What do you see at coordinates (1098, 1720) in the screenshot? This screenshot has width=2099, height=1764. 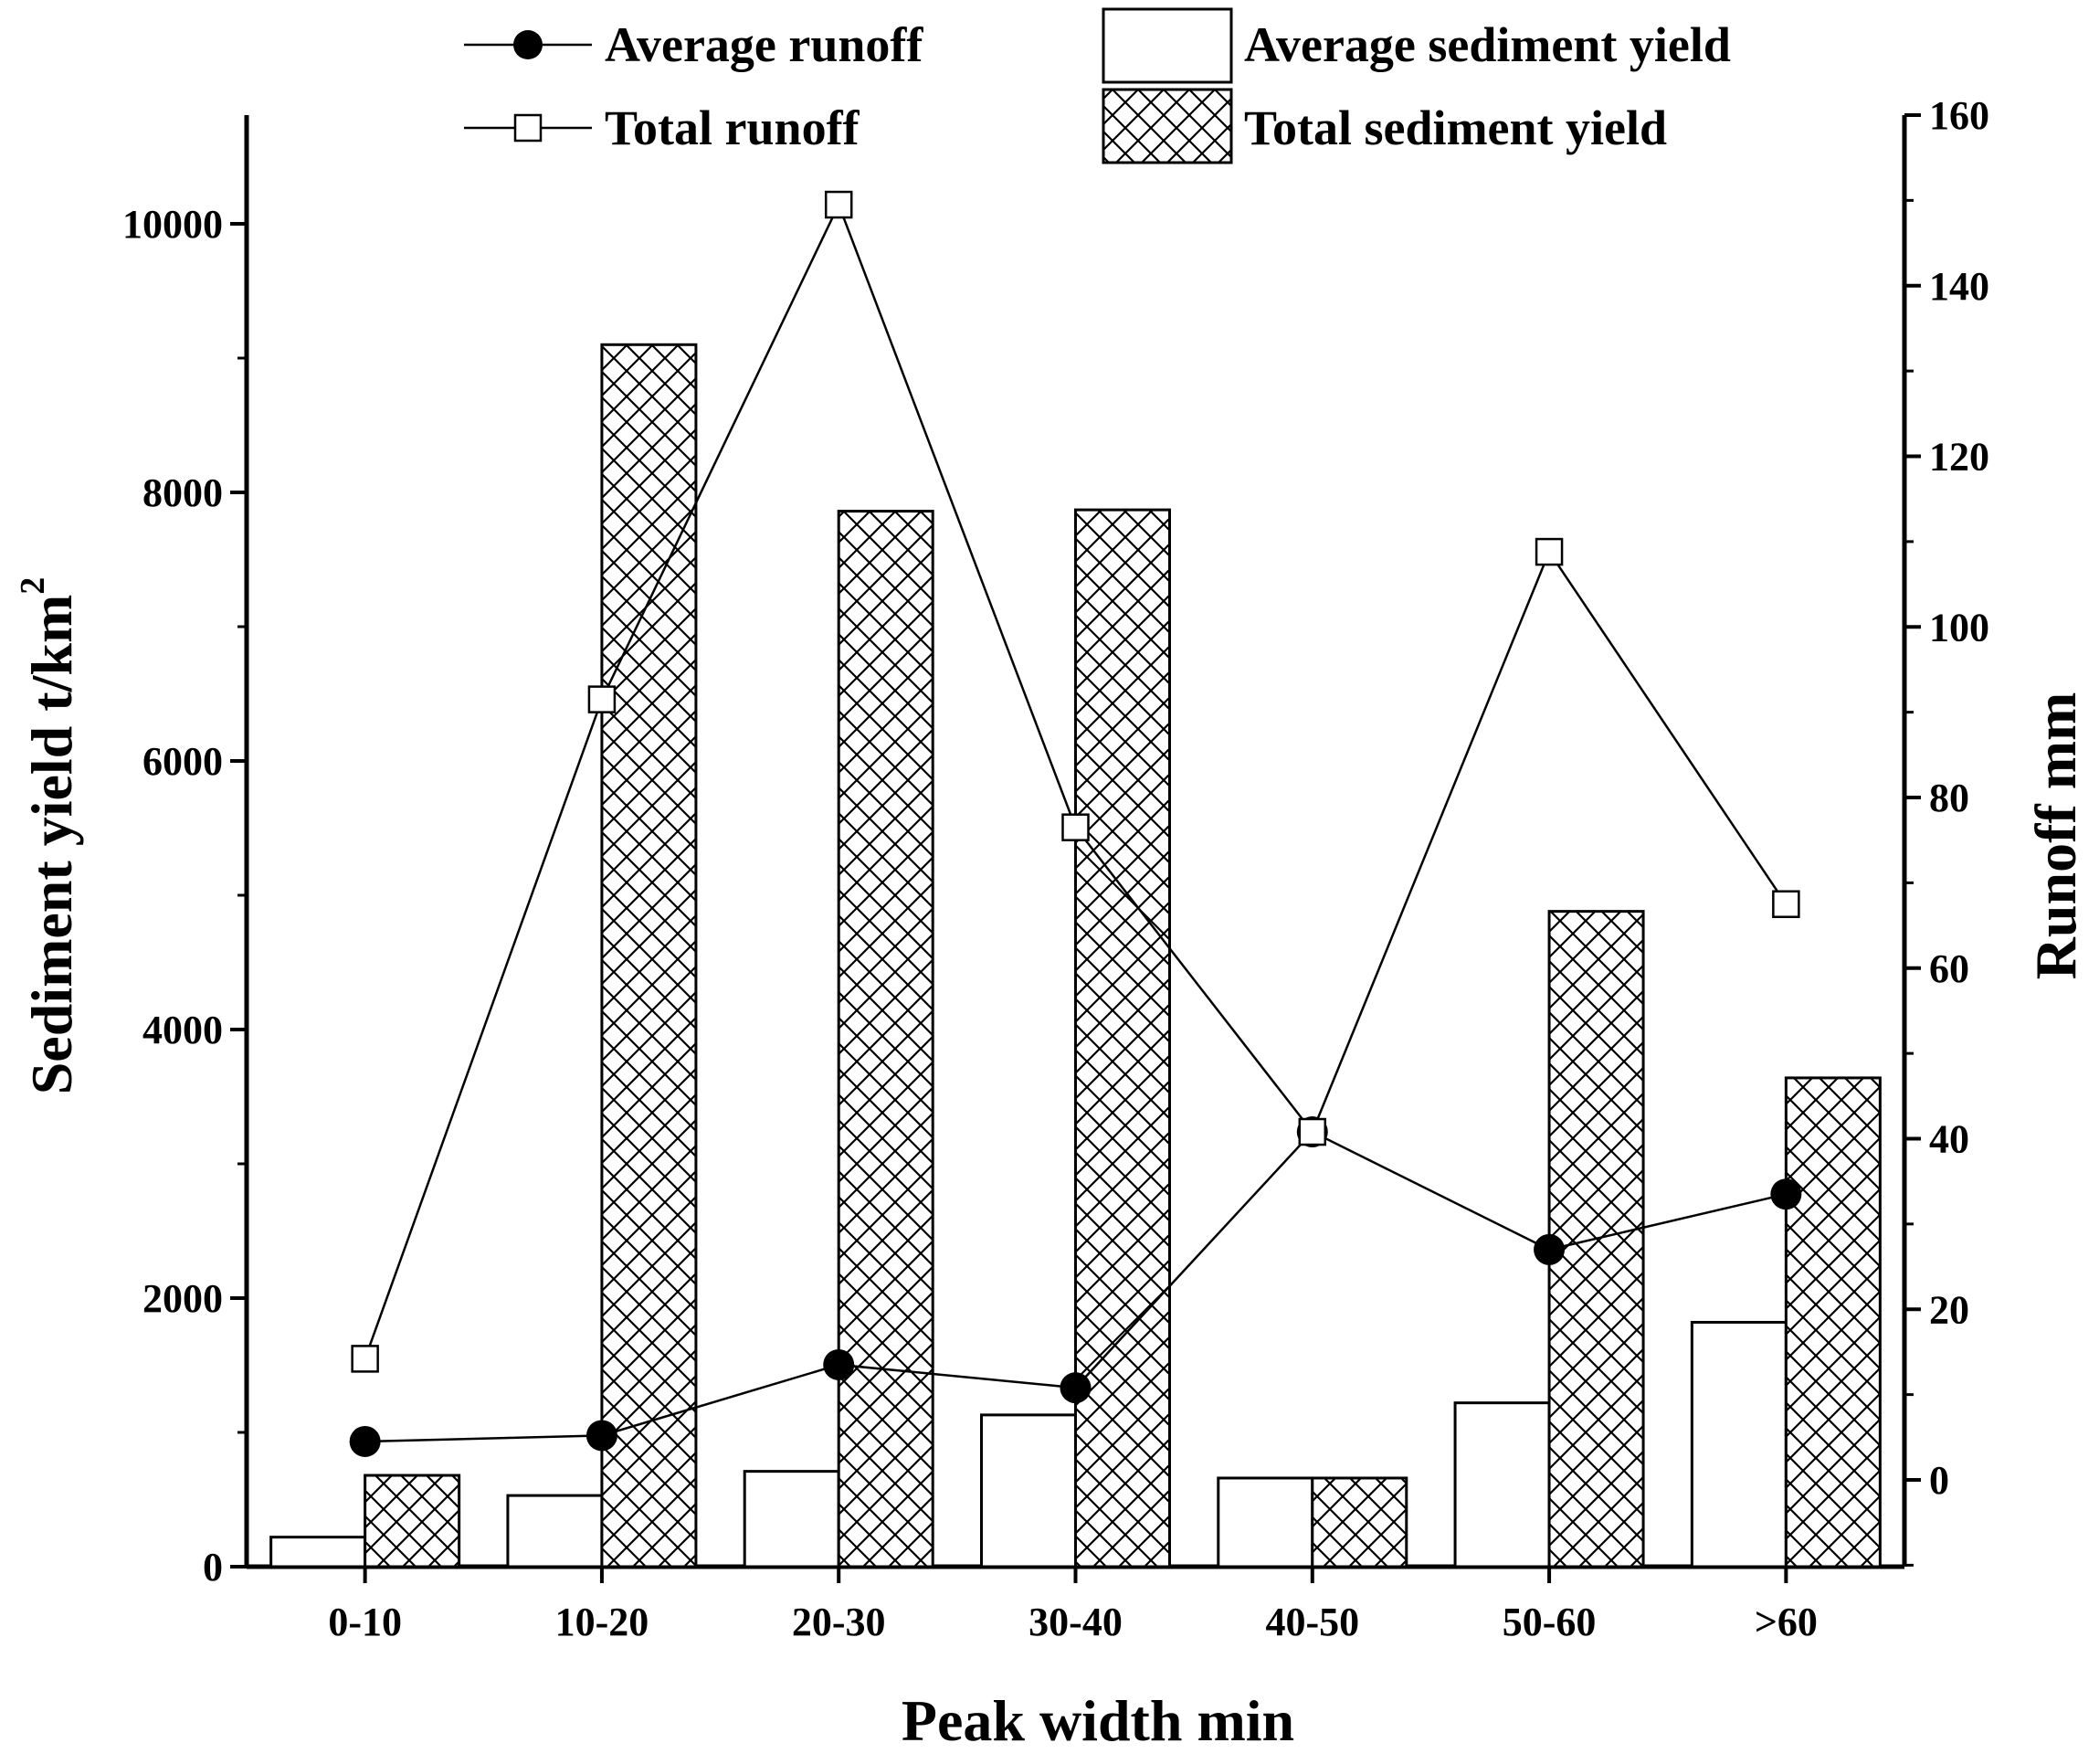 I see `x-axis-title: Peak width min` at bounding box center [1098, 1720].